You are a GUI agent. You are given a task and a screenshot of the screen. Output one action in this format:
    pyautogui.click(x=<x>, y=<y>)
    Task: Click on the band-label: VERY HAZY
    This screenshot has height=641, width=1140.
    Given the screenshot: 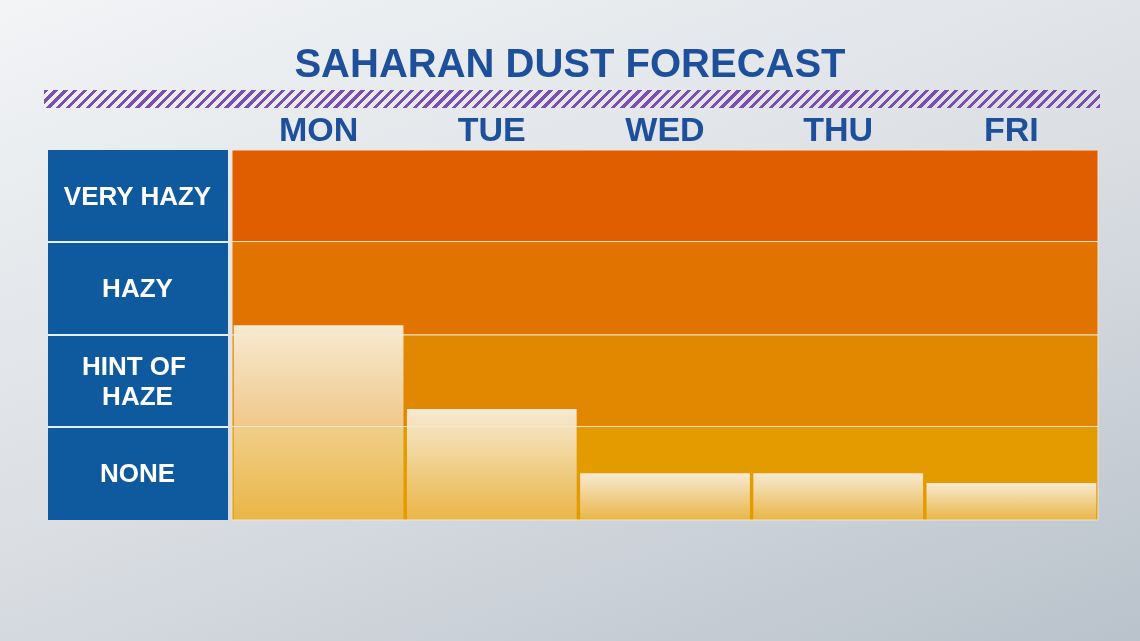 What is the action you would take?
    pyautogui.click(x=137, y=195)
    